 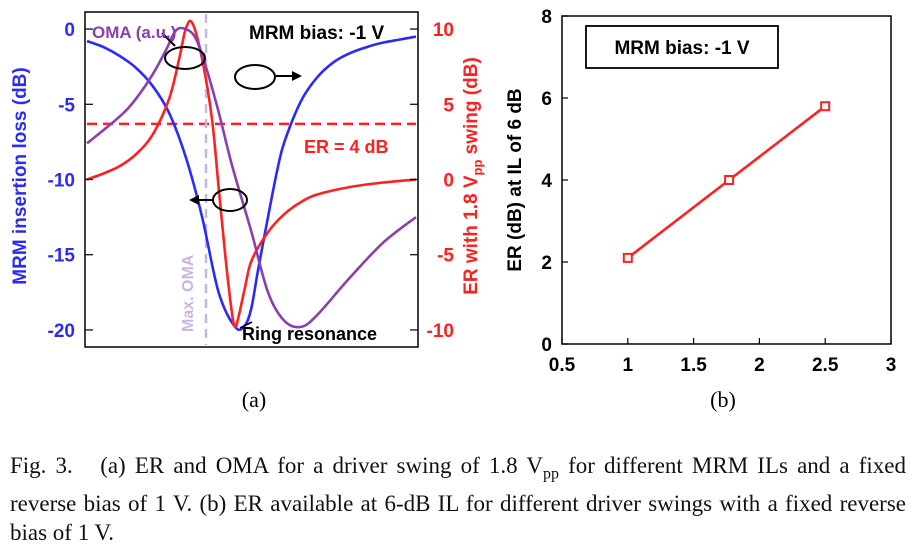 I want to click on er-arrow-head, so click(x=297, y=76).